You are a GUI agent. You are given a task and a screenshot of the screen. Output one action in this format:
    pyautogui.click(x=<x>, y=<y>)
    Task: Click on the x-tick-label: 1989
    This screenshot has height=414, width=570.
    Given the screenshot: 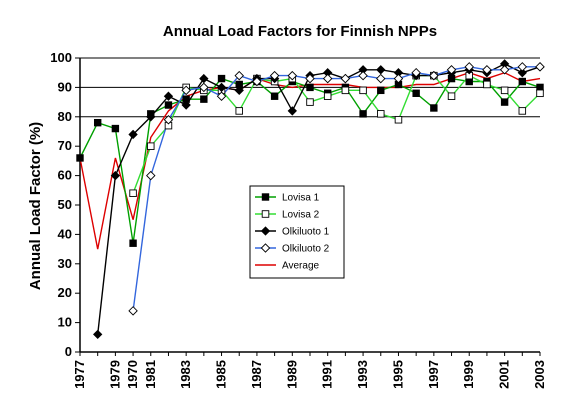 What is the action you would take?
    pyautogui.click(x=291, y=374)
    